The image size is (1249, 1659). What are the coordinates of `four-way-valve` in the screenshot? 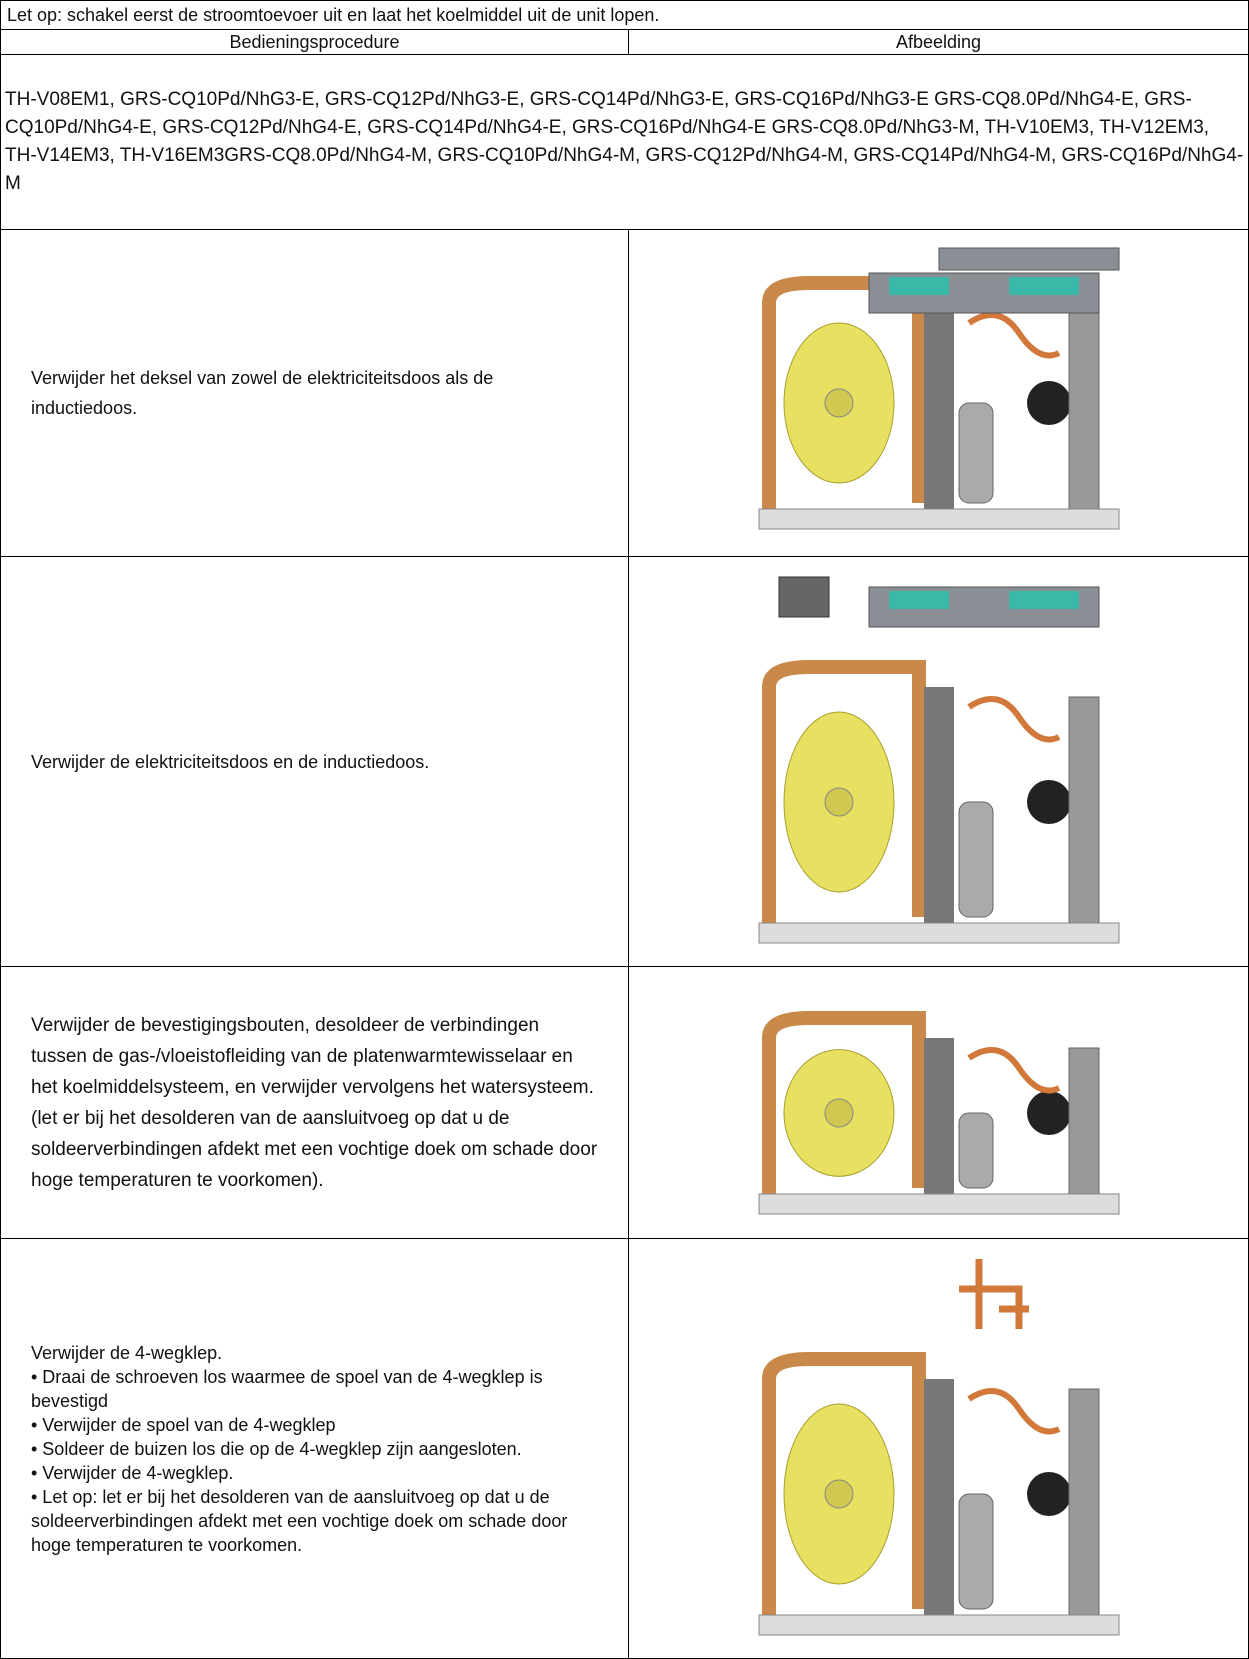 It's located at (993, 1293).